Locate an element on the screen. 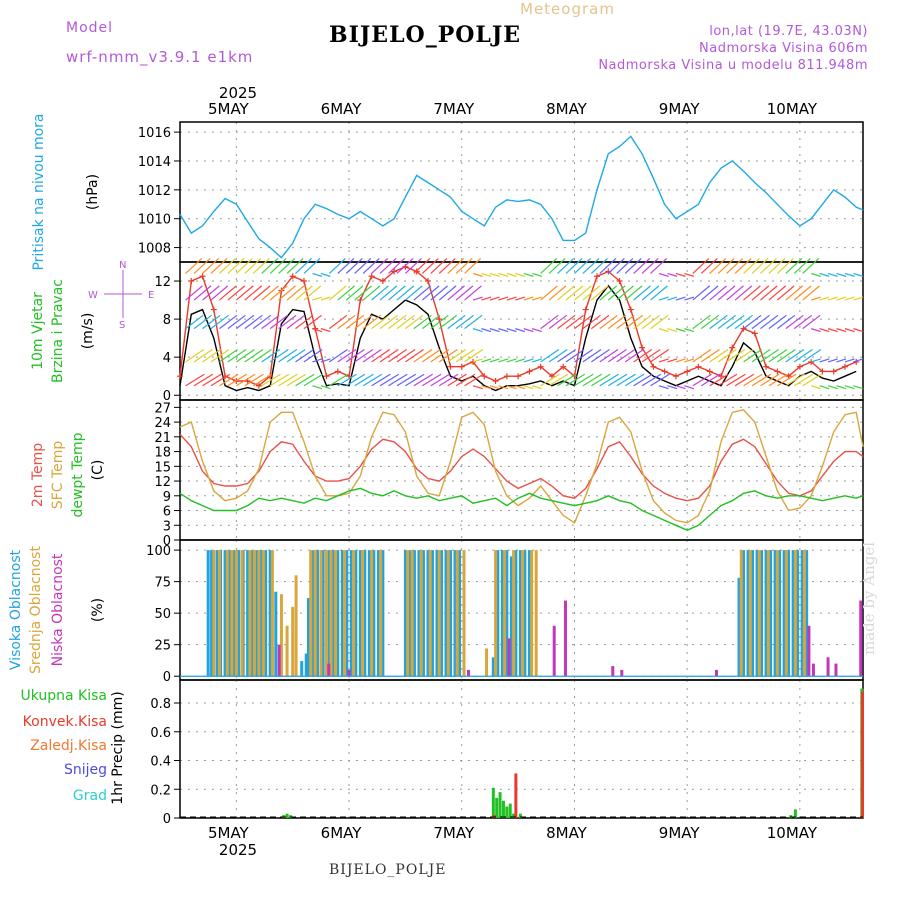 The width and height of the screenshot is (900, 900). temperature-y-tick-label: 0 is located at coordinates (167, 541).